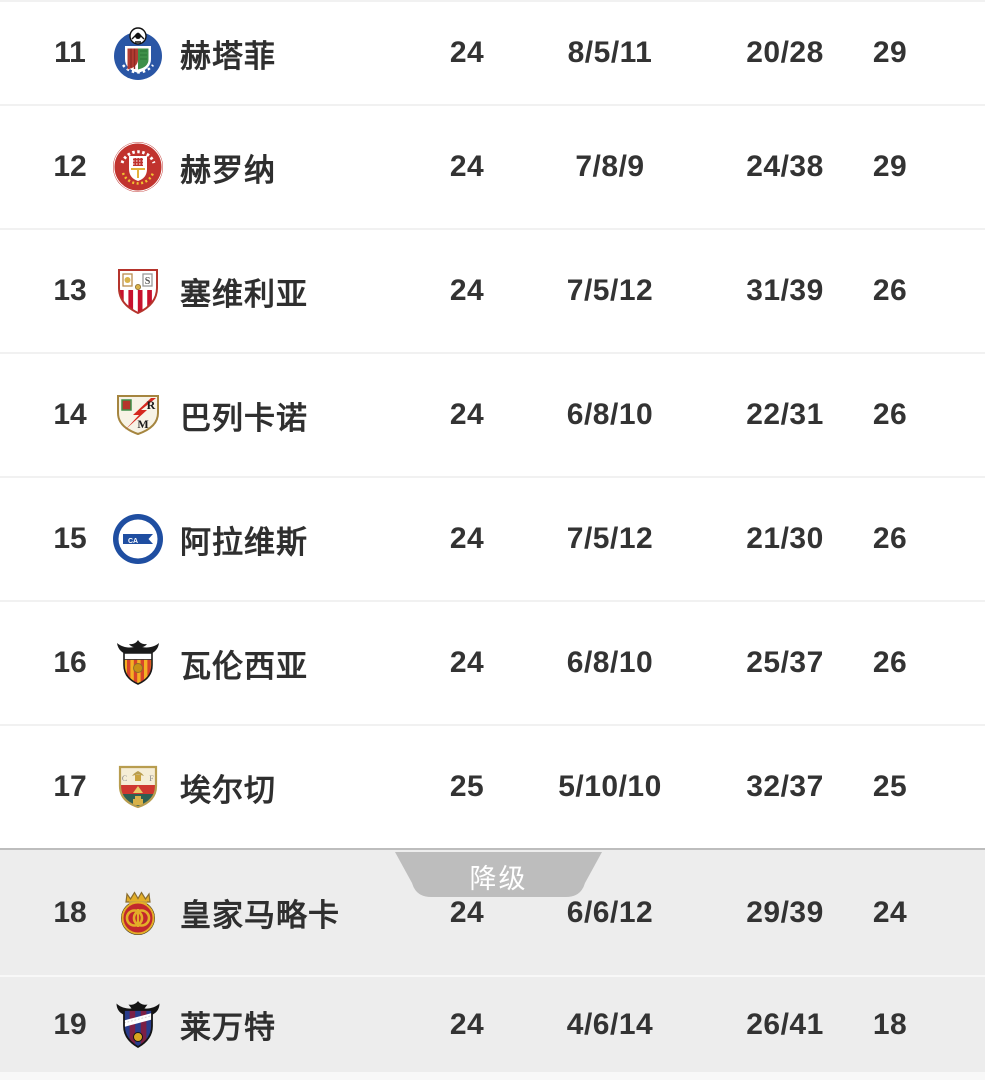 The image size is (985, 1080). Describe the element at coordinates (890, 912) in the screenshot. I see `points-value: 24` at that location.